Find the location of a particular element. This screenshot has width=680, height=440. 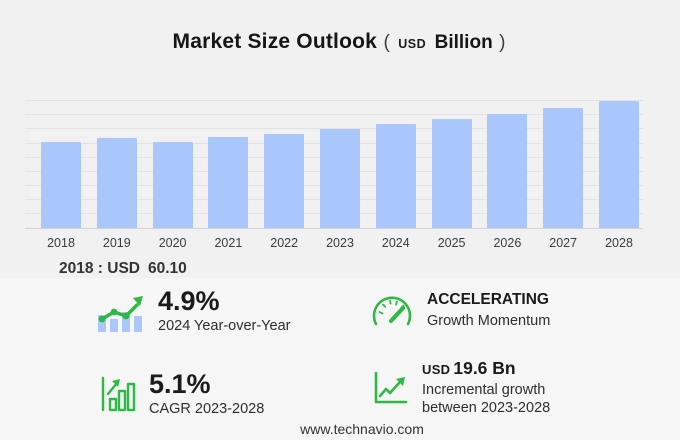

yoy-label: 2024 Year-over-Year is located at coordinates (224, 326).